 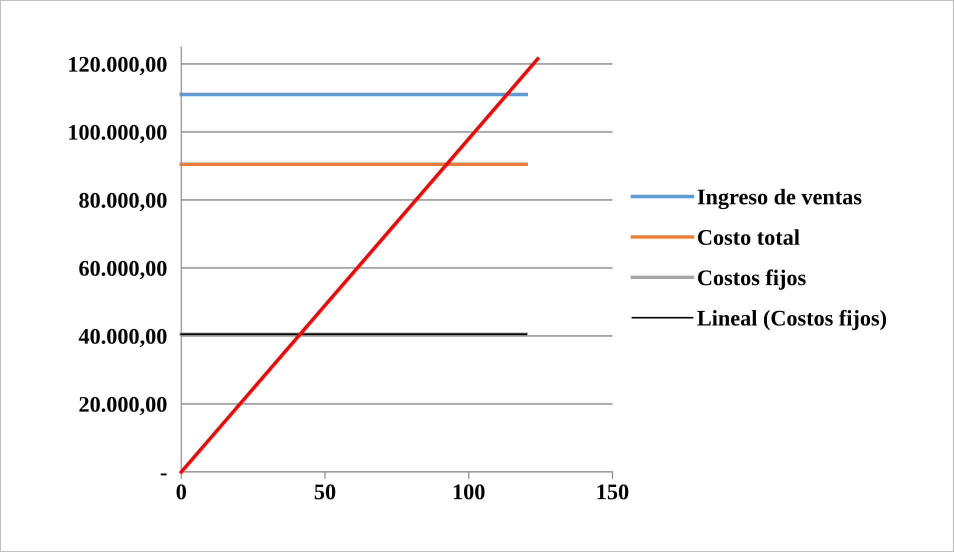 What do you see at coordinates (325, 492) in the screenshot?
I see `x-tick-label: 50` at bounding box center [325, 492].